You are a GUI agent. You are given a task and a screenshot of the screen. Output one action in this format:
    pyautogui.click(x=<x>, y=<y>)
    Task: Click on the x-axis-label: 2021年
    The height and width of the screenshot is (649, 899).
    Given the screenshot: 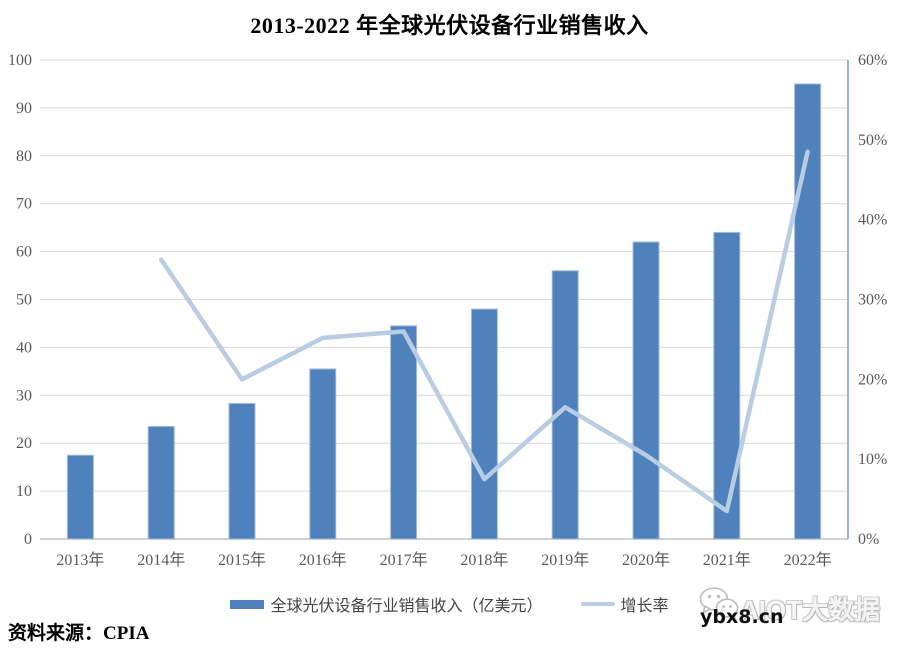 What is the action you would take?
    pyautogui.click(x=727, y=560)
    